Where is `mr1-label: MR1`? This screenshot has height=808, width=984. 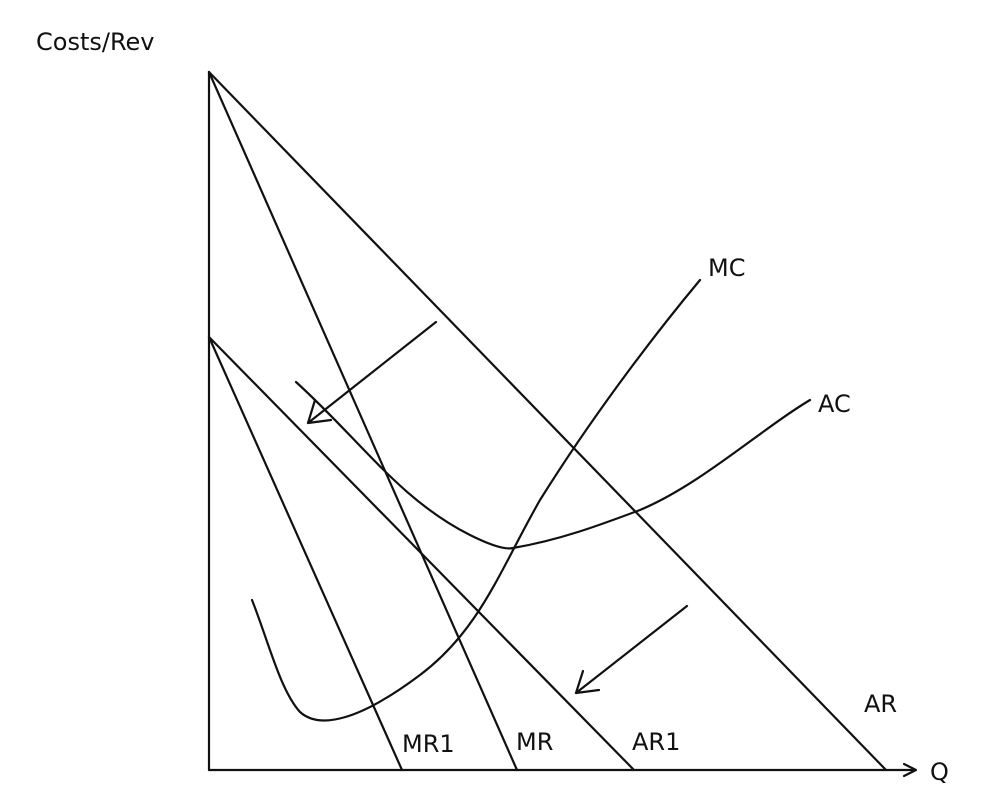 mr1-label: MR1 is located at coordinates (428, 744).